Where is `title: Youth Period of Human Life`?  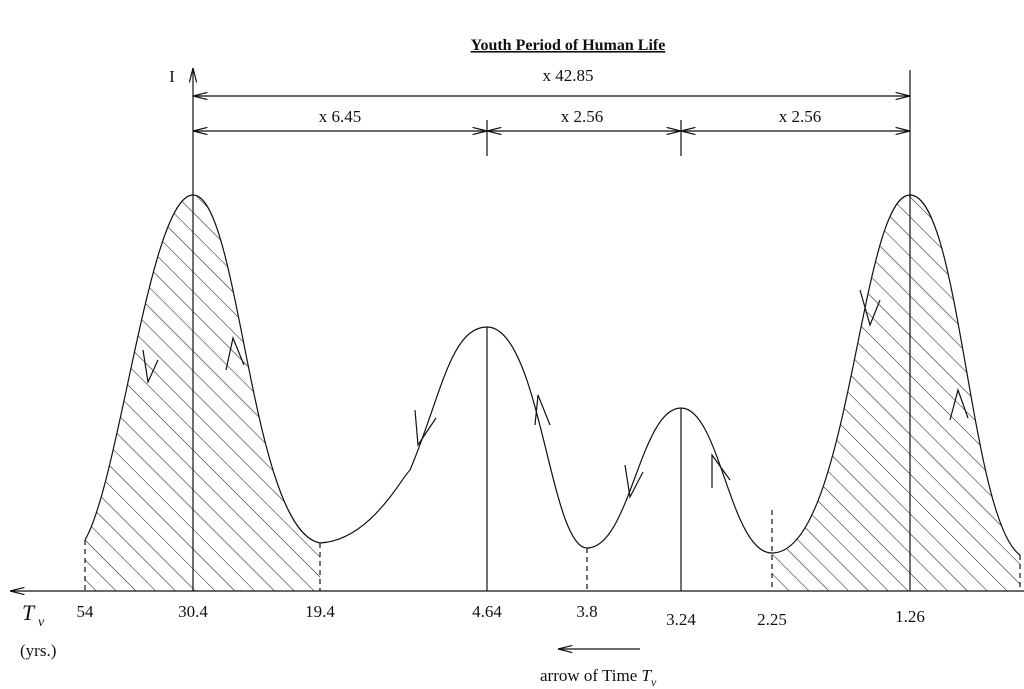 title: Youth Period of Human Life is located at coordinates (568, 45).